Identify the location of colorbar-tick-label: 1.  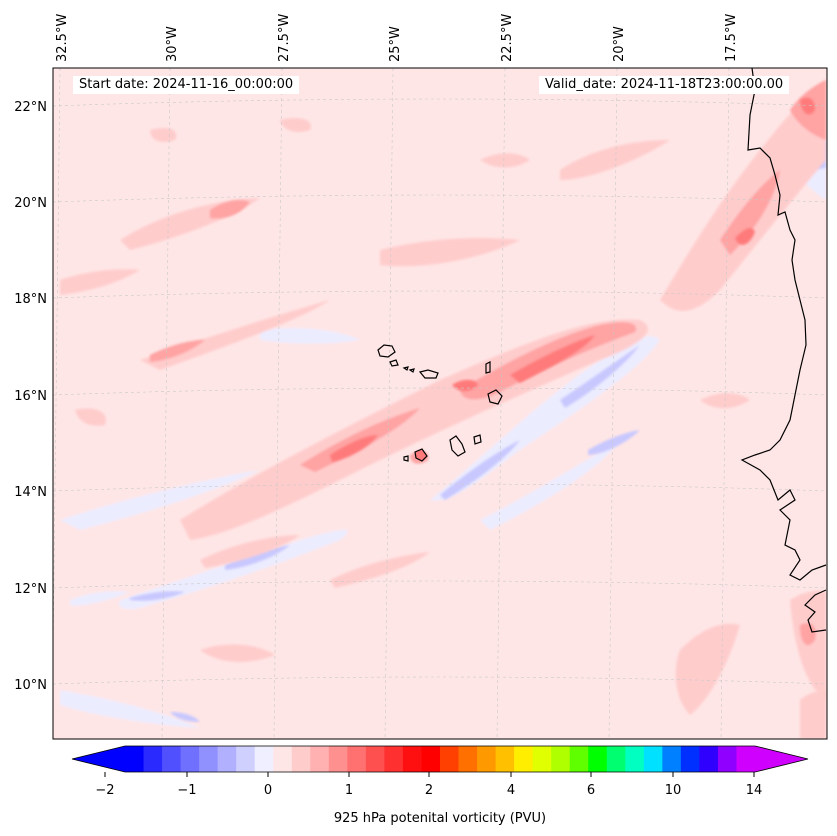
(349, 790).